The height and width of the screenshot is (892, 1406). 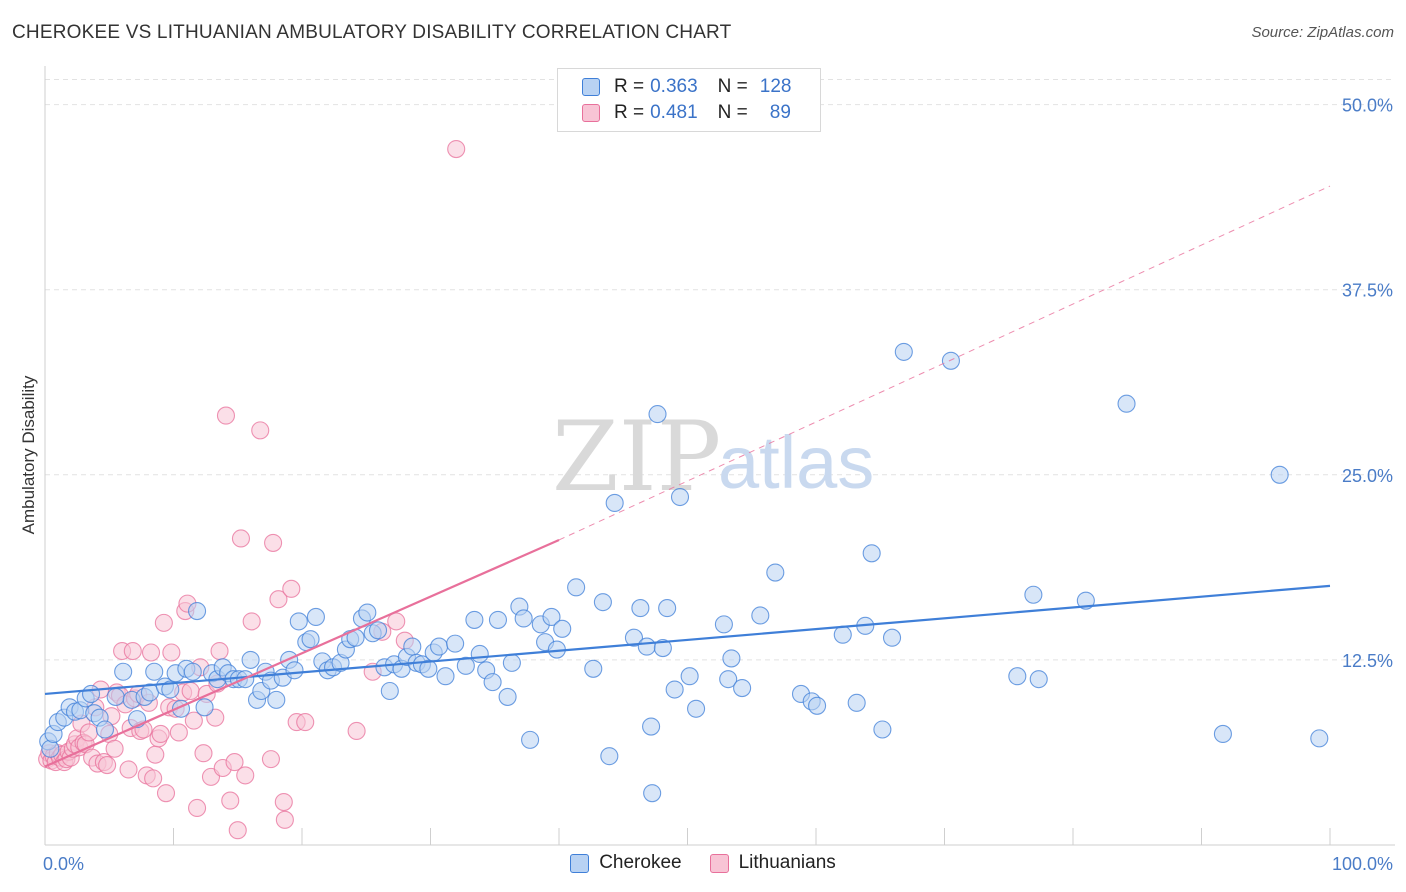 I want to click on y-tick-label: 12.5%, so click(x=1367, y=661).